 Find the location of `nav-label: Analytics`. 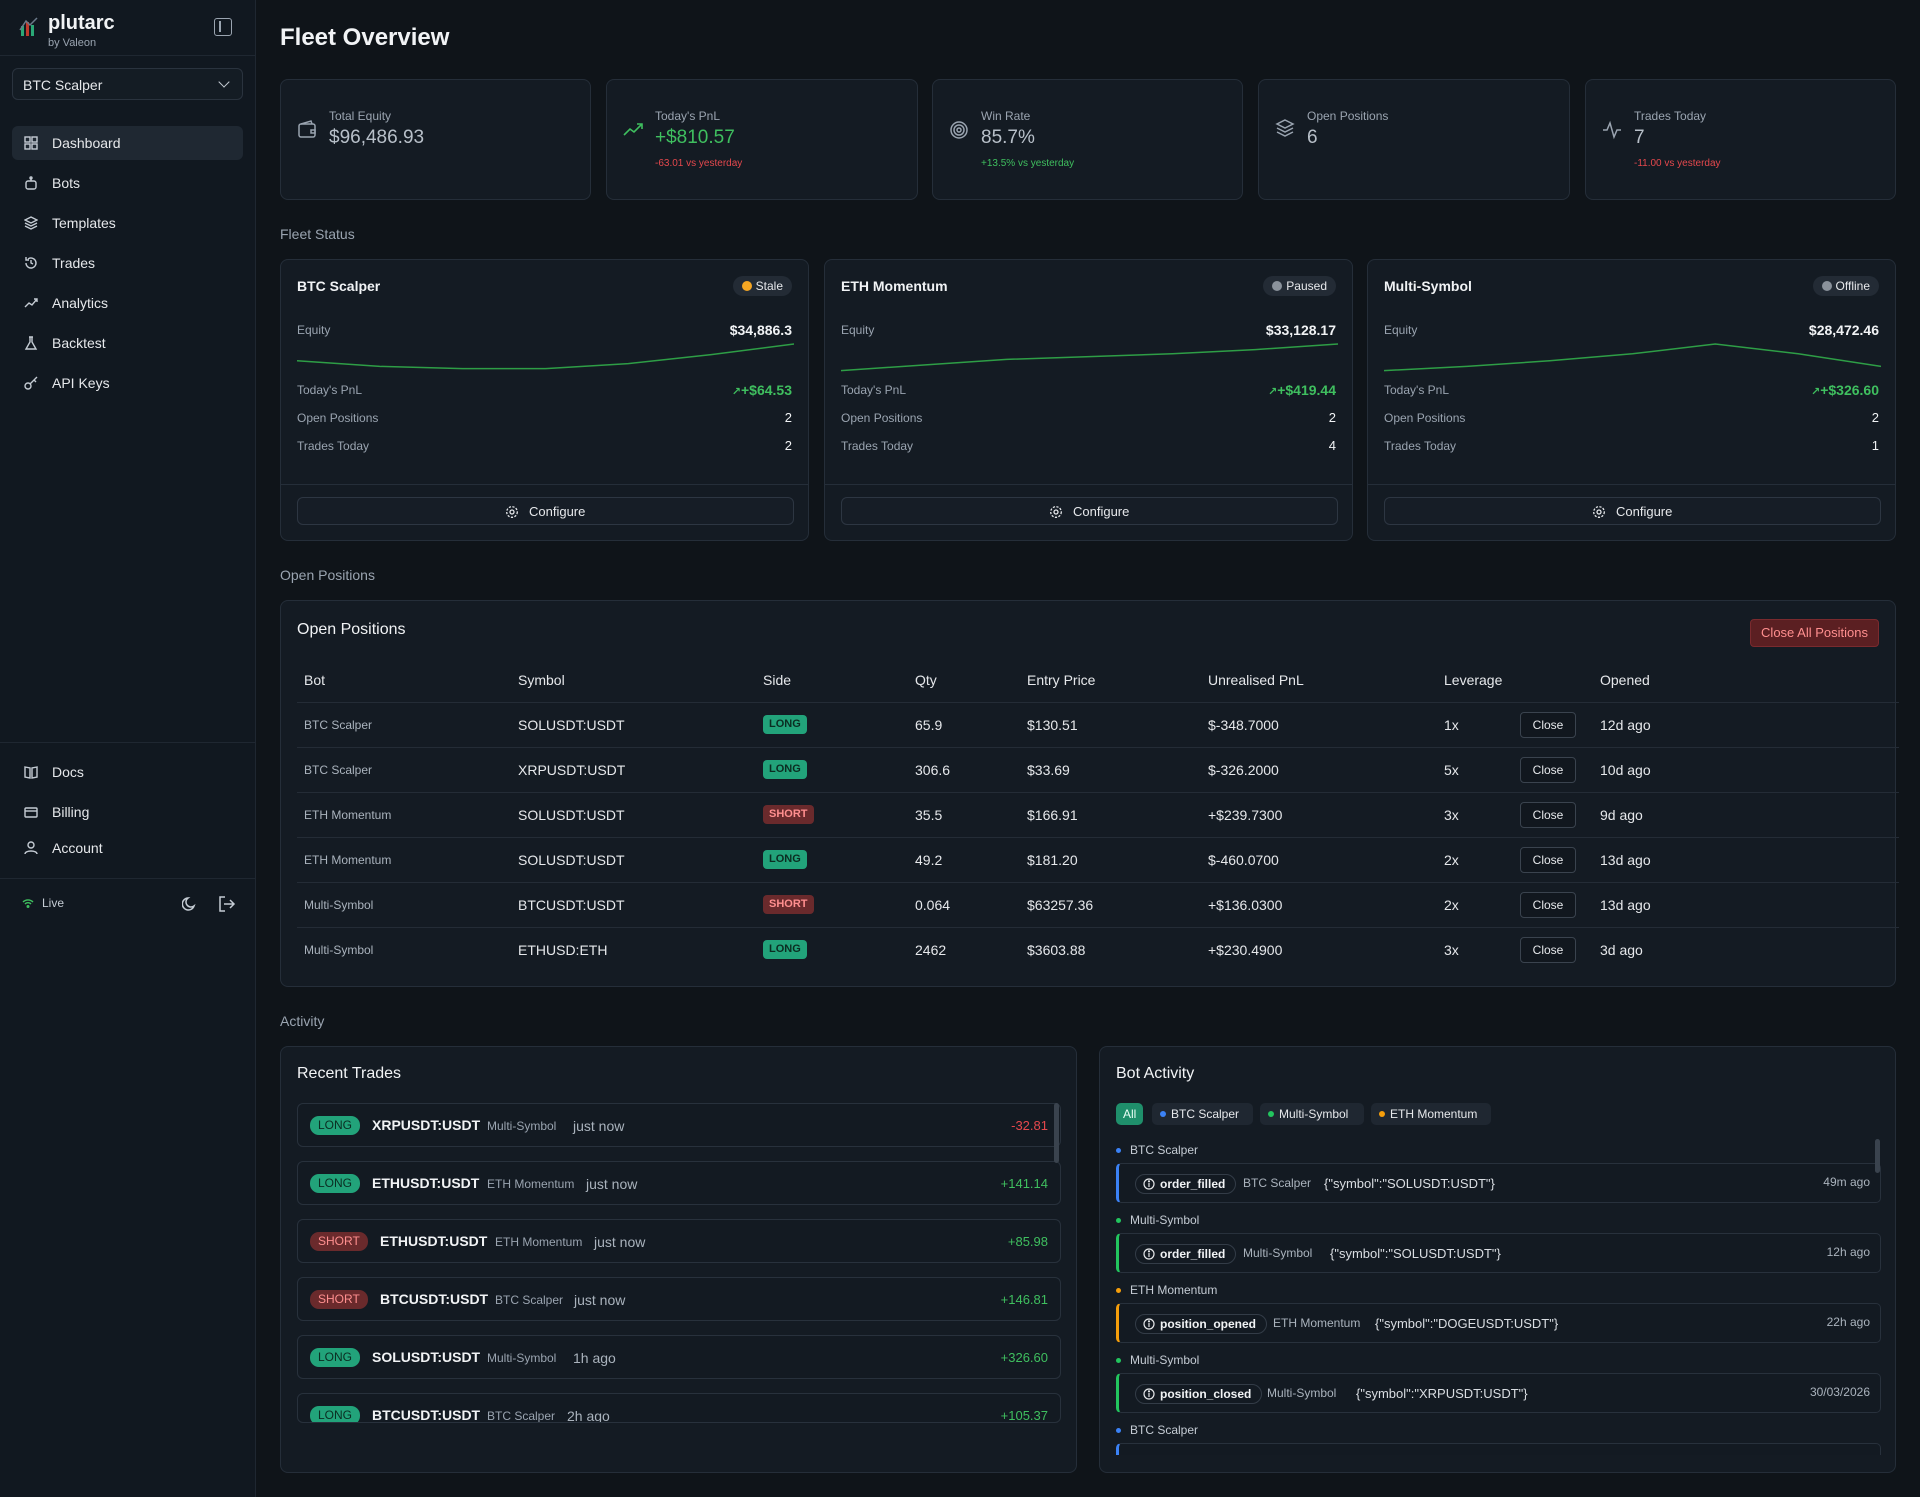

nav-label: Analytics is located at coordinates (80, 303).